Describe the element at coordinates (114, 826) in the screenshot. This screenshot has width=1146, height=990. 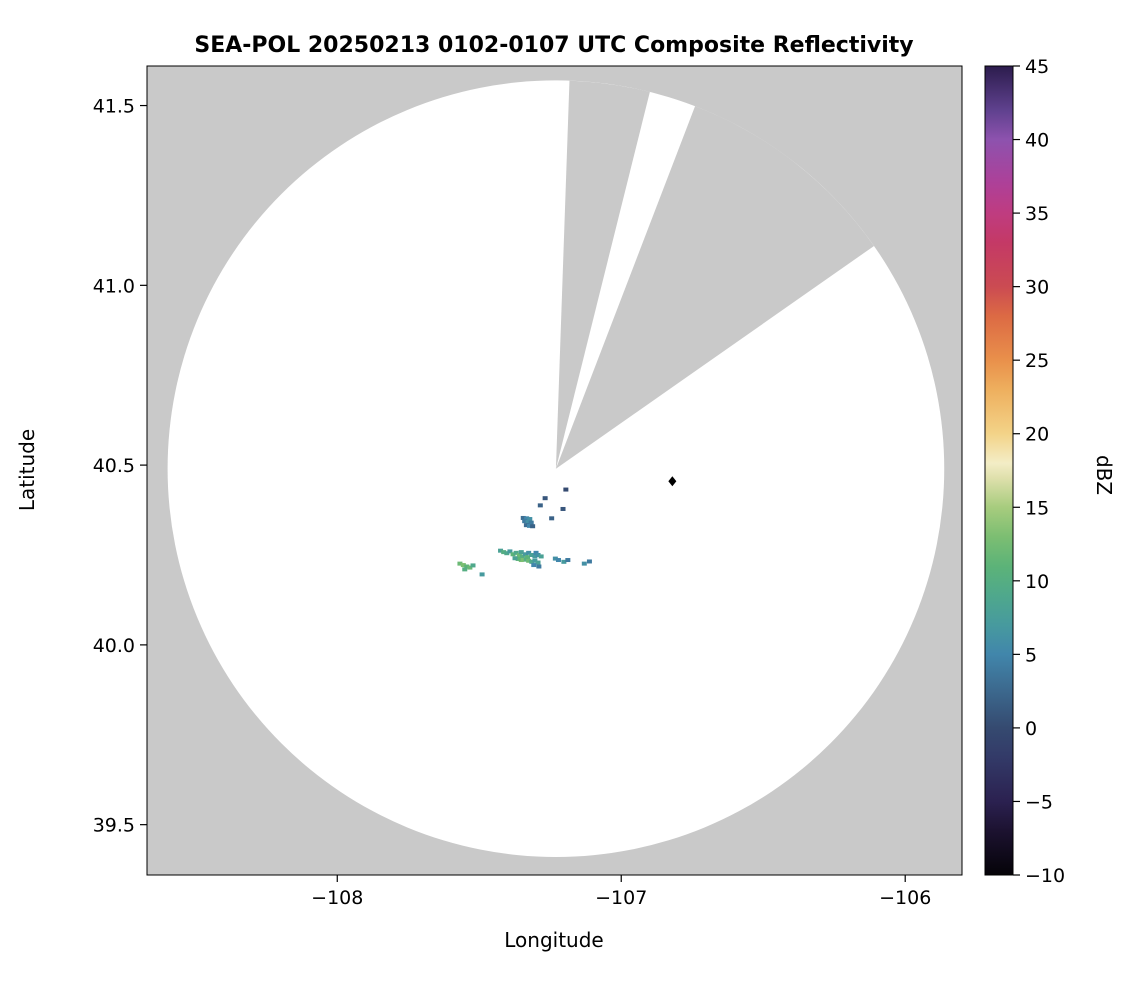
I see `y-tick-label: 39.5` at that location.